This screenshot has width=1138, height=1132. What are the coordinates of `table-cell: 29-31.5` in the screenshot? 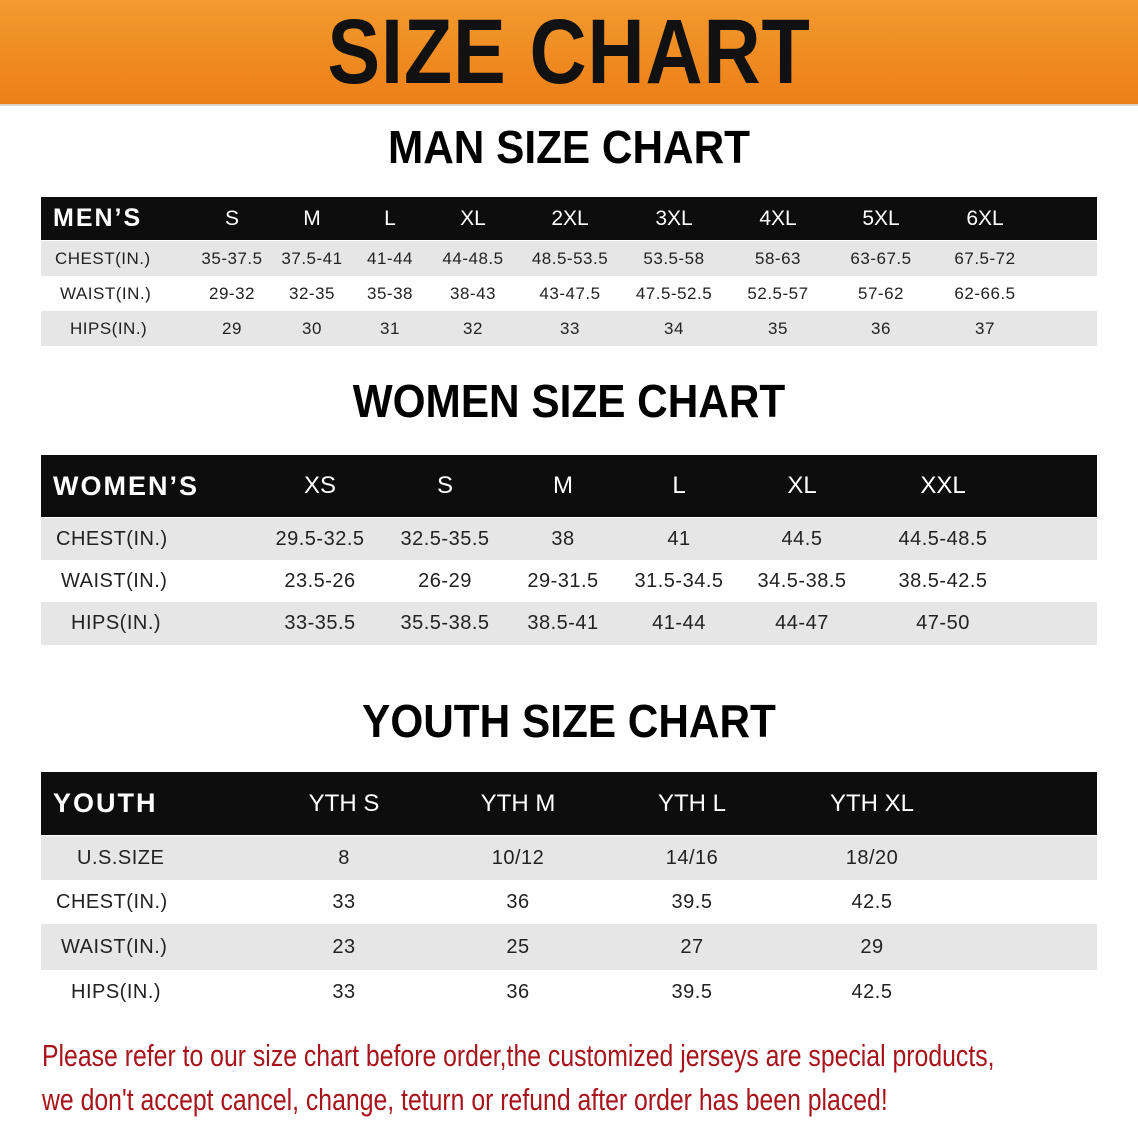 It's located at (563, 581).